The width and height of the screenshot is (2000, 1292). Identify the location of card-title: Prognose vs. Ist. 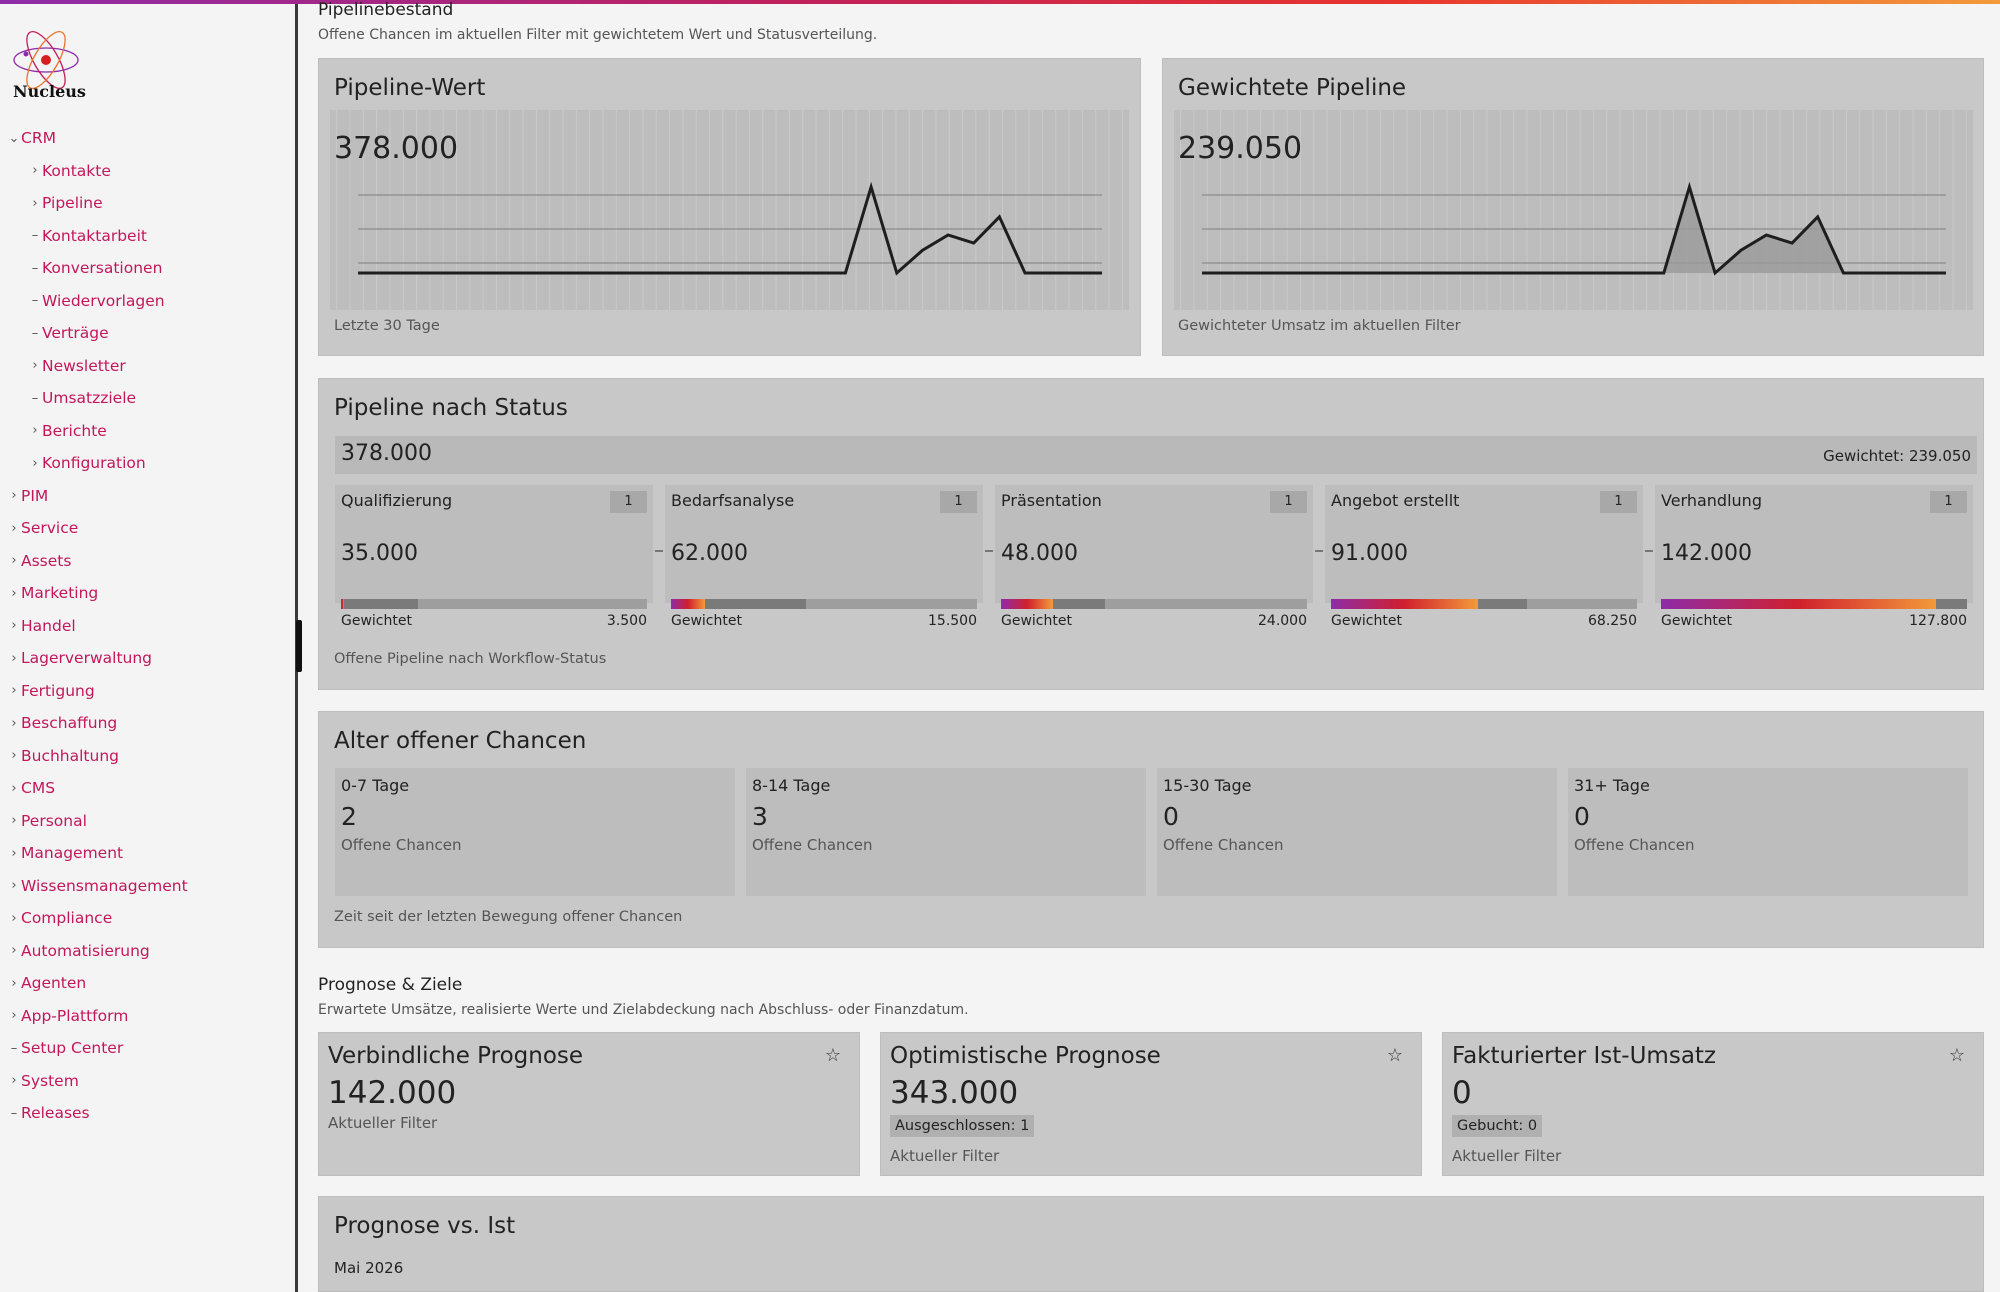
(425, 1226).